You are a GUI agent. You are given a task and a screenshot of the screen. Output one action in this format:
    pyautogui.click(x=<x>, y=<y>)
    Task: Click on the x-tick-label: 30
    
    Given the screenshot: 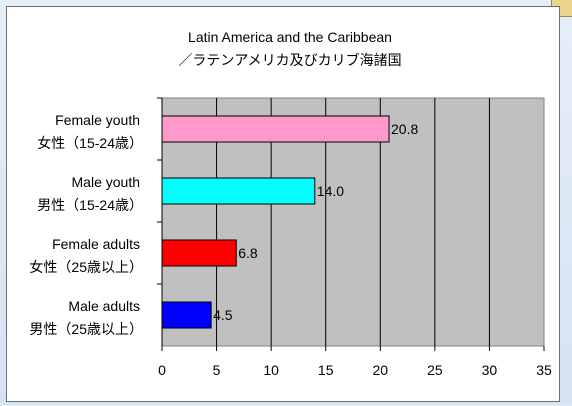 What is the action you would take?
    pyautogui.click(x=490, y=370)
    